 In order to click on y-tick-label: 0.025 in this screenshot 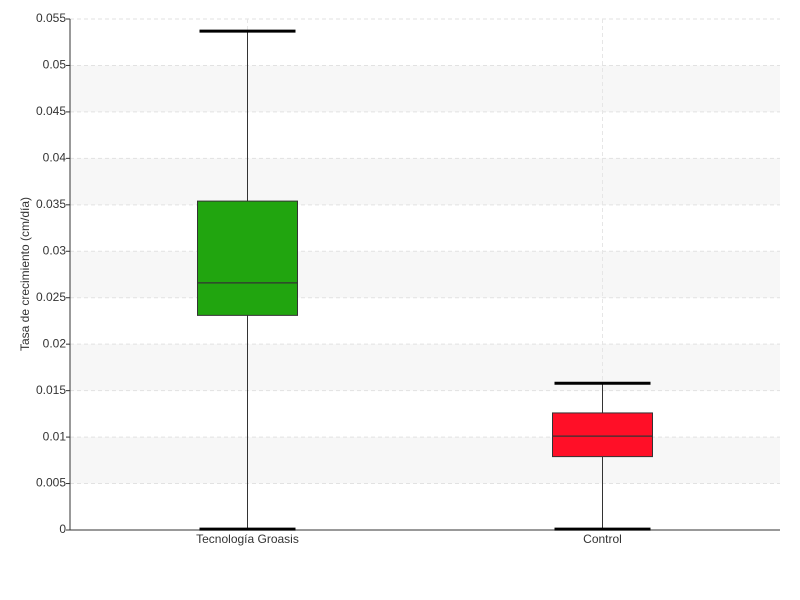, I will do `click(51, 297)`.